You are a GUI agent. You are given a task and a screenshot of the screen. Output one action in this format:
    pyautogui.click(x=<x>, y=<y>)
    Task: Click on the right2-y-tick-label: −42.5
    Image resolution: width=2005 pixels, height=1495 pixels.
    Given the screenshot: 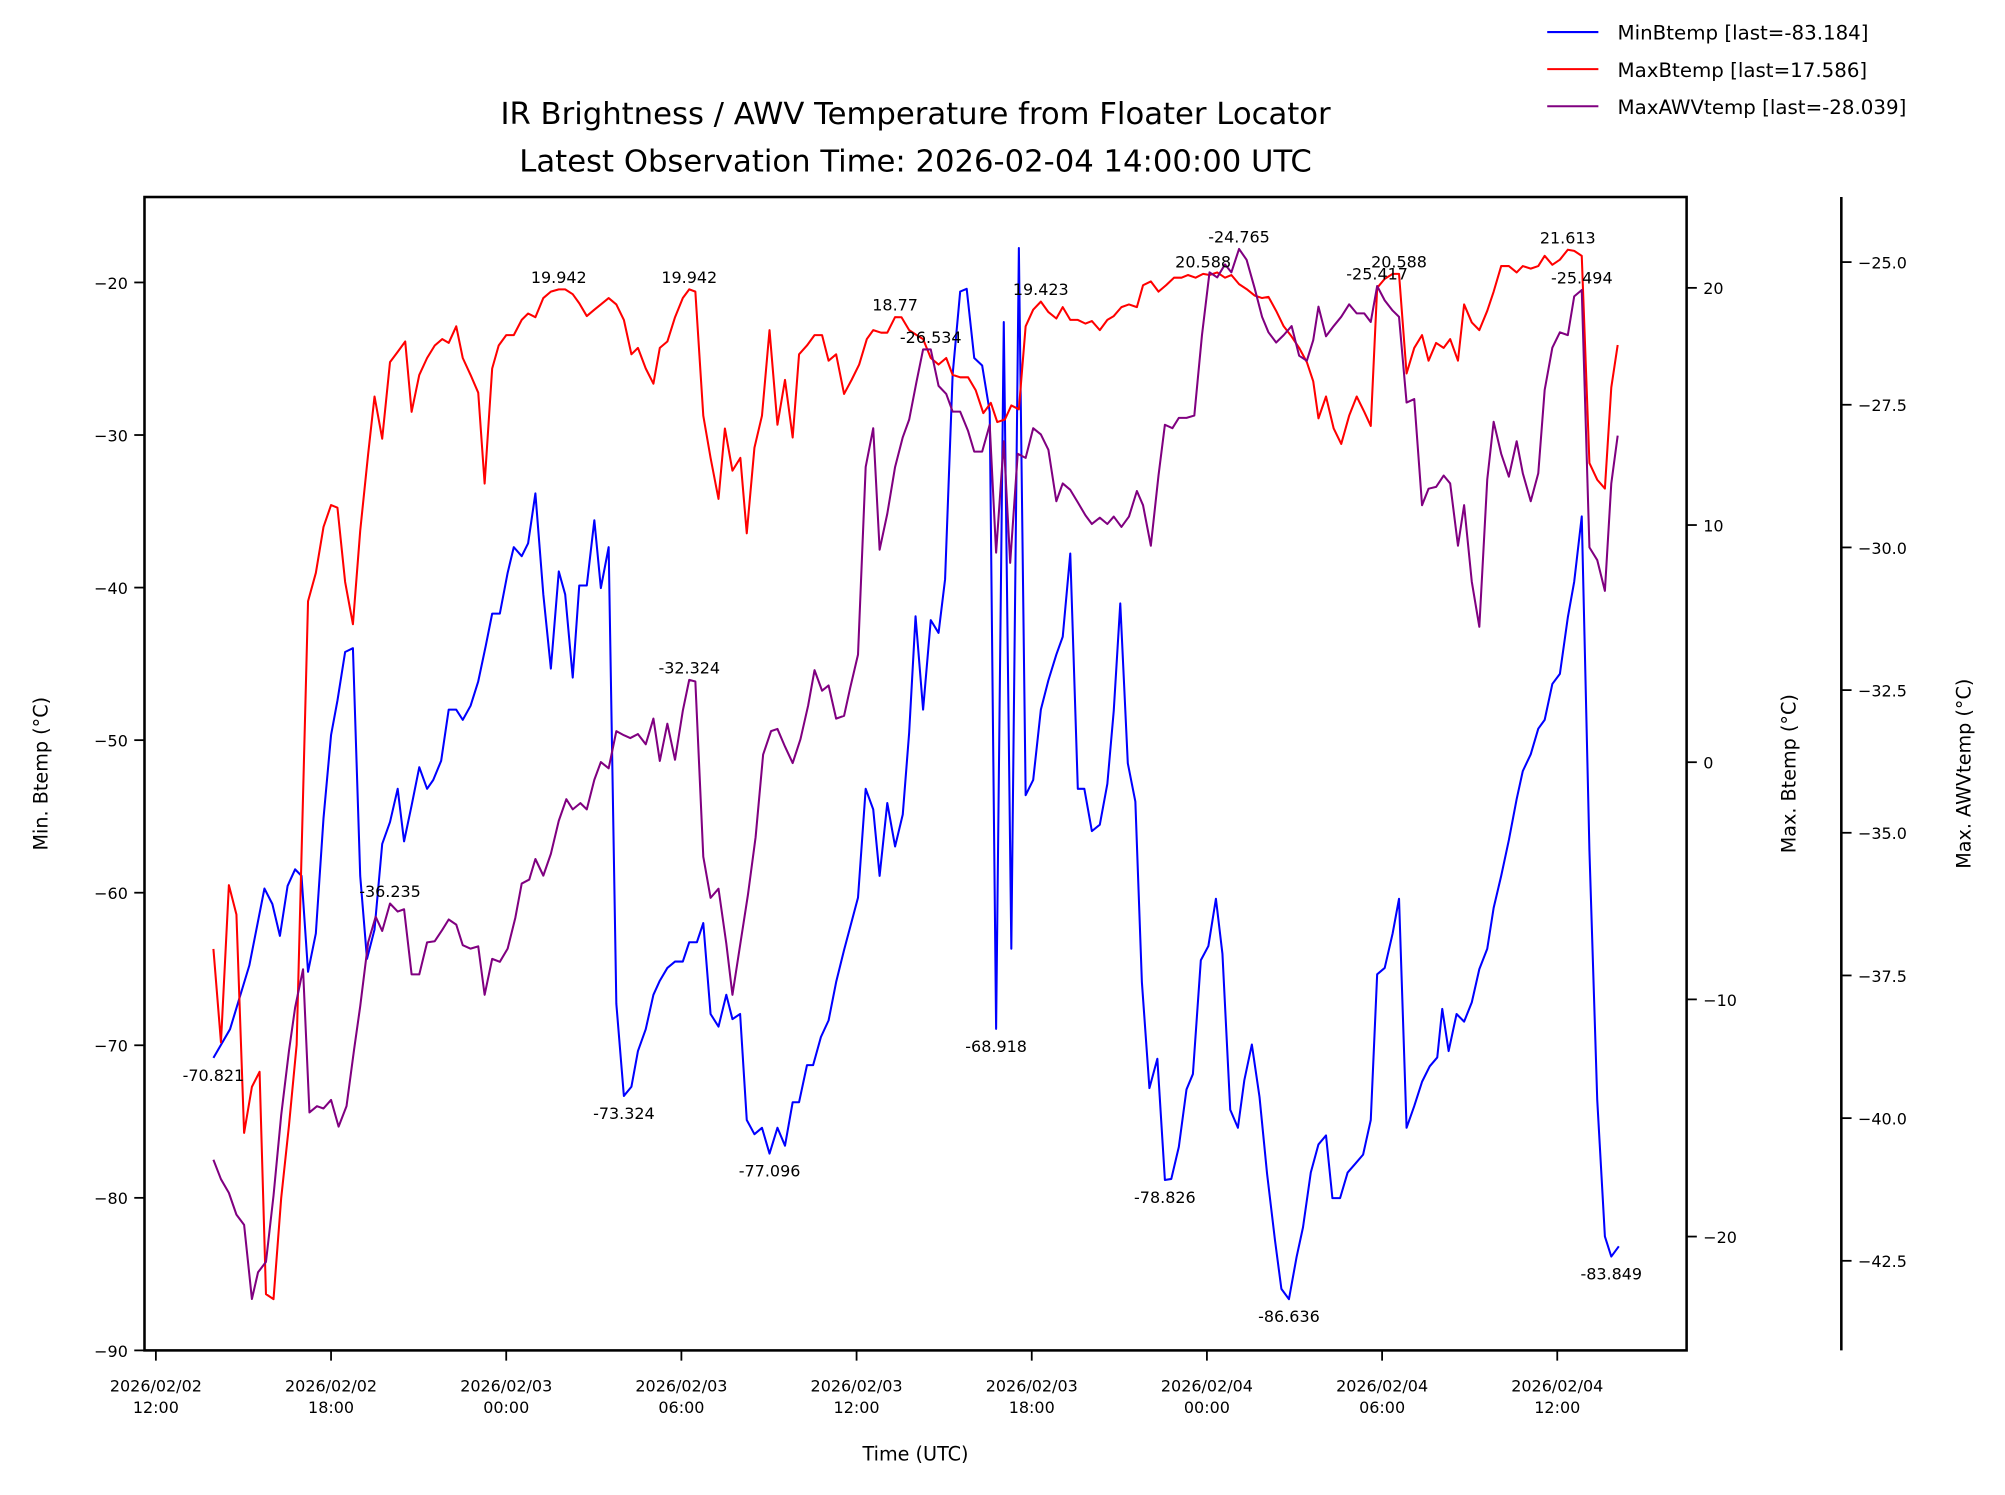 What is the action you would take?
    pyautogui.click(x=1882, y=1261)
    